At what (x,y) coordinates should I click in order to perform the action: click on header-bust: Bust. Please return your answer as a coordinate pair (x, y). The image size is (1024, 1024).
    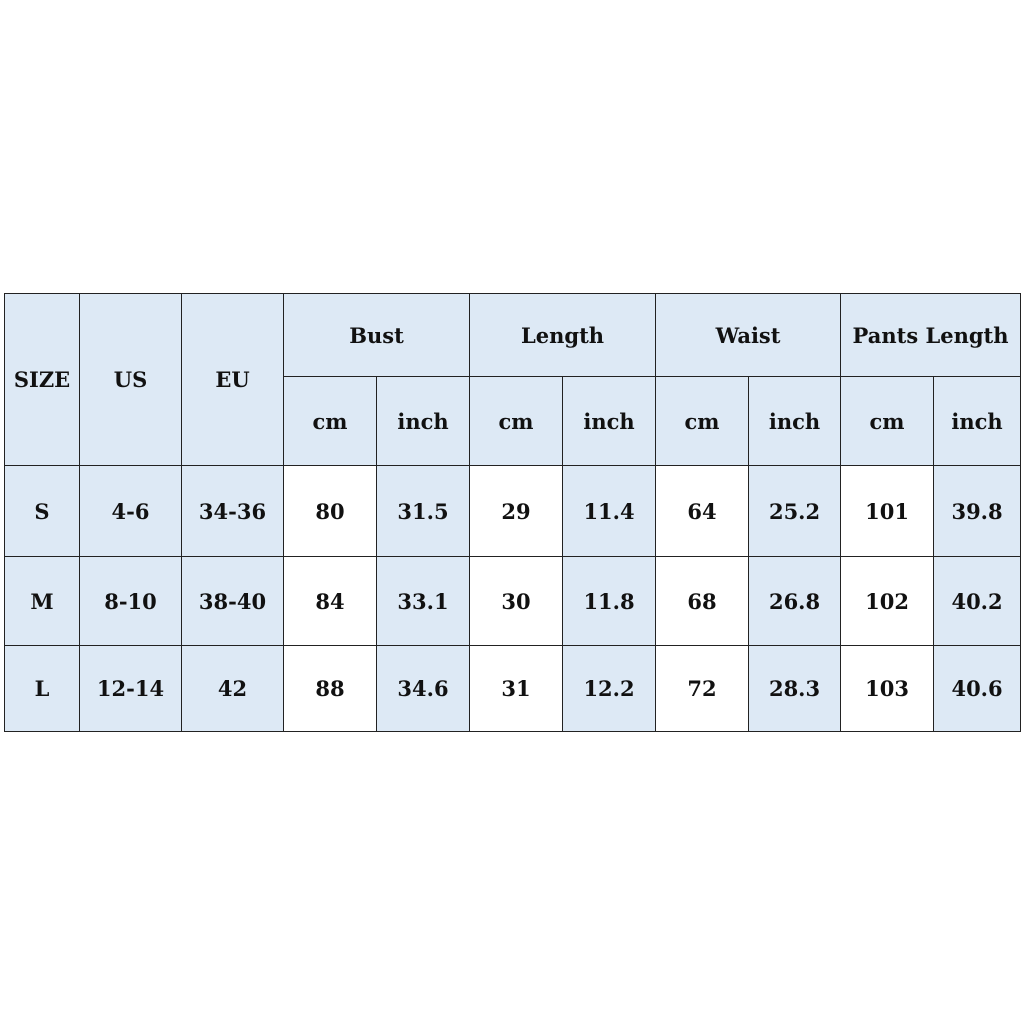
    Looking at the image, I should click on (376, 335).